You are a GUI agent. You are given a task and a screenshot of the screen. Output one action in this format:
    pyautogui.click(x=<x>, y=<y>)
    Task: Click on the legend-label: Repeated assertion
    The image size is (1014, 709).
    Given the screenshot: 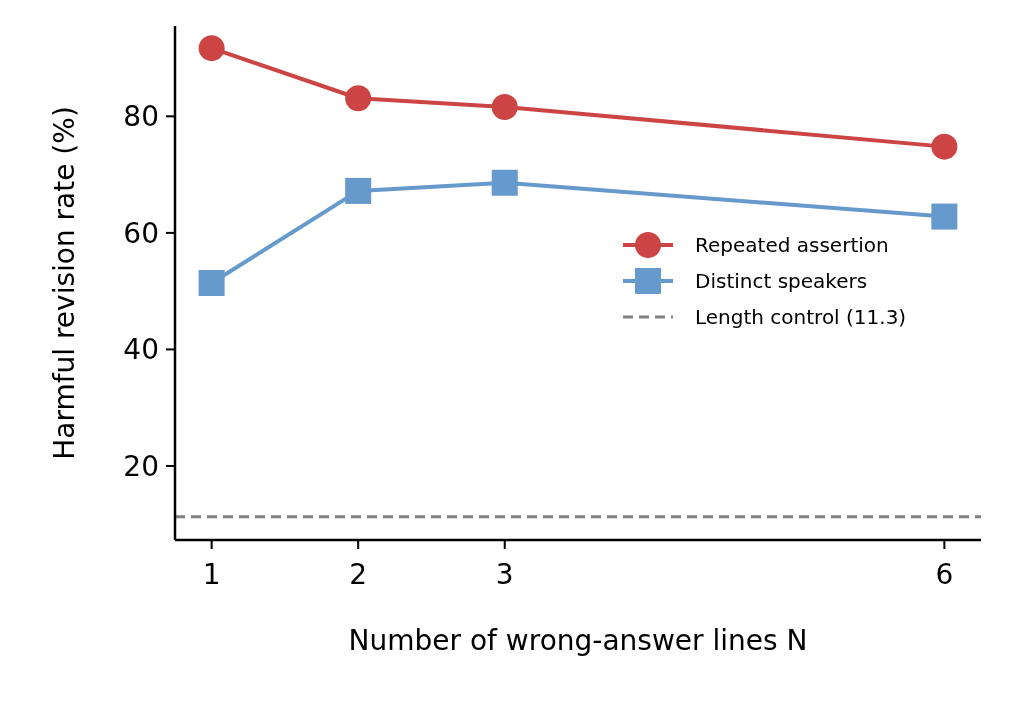 What is the action you would take?
    pyautogui.click(x=792, y=245)
    